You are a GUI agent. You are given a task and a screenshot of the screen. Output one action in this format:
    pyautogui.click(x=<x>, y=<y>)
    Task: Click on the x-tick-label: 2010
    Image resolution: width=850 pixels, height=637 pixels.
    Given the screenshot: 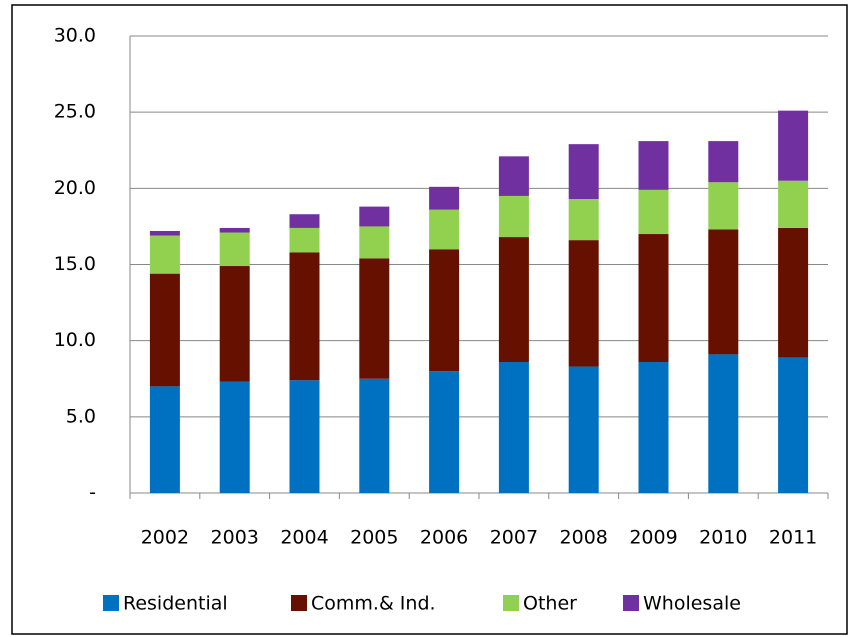 What is the action you would take?
    pyautogui.click(x=723, y=538)
    